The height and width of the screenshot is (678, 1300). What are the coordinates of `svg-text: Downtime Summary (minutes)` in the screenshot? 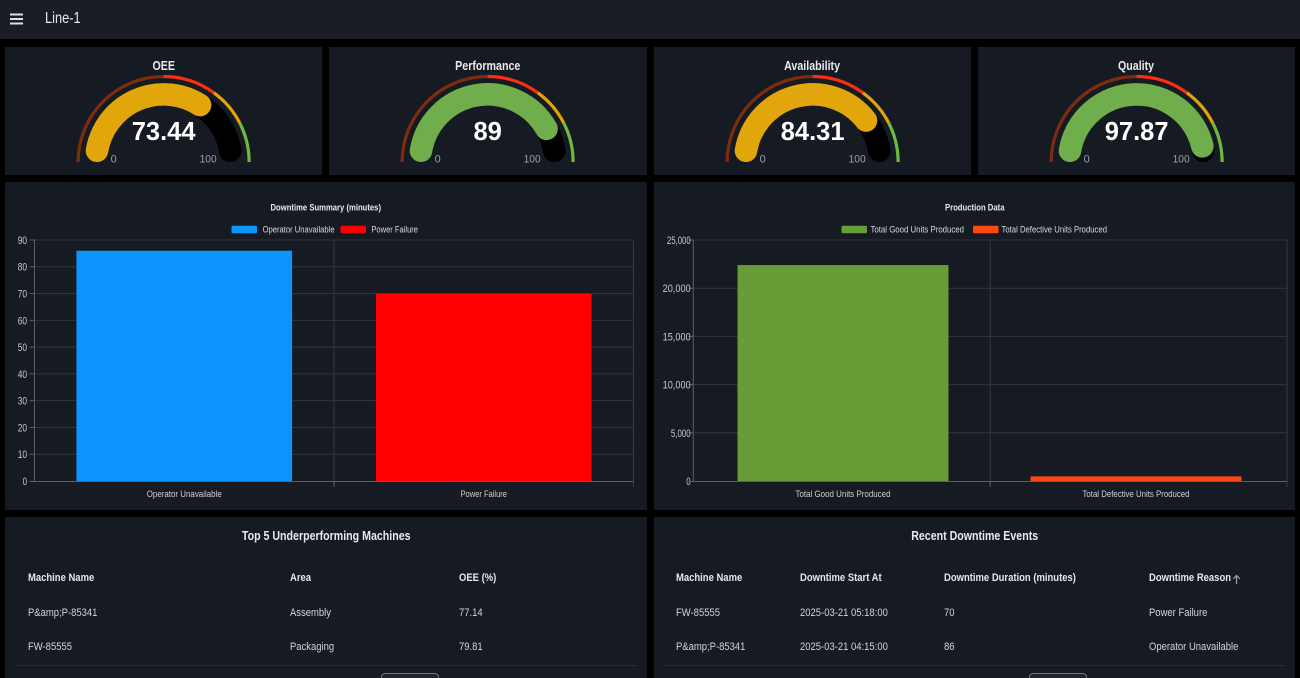 It's located at (326, 208).